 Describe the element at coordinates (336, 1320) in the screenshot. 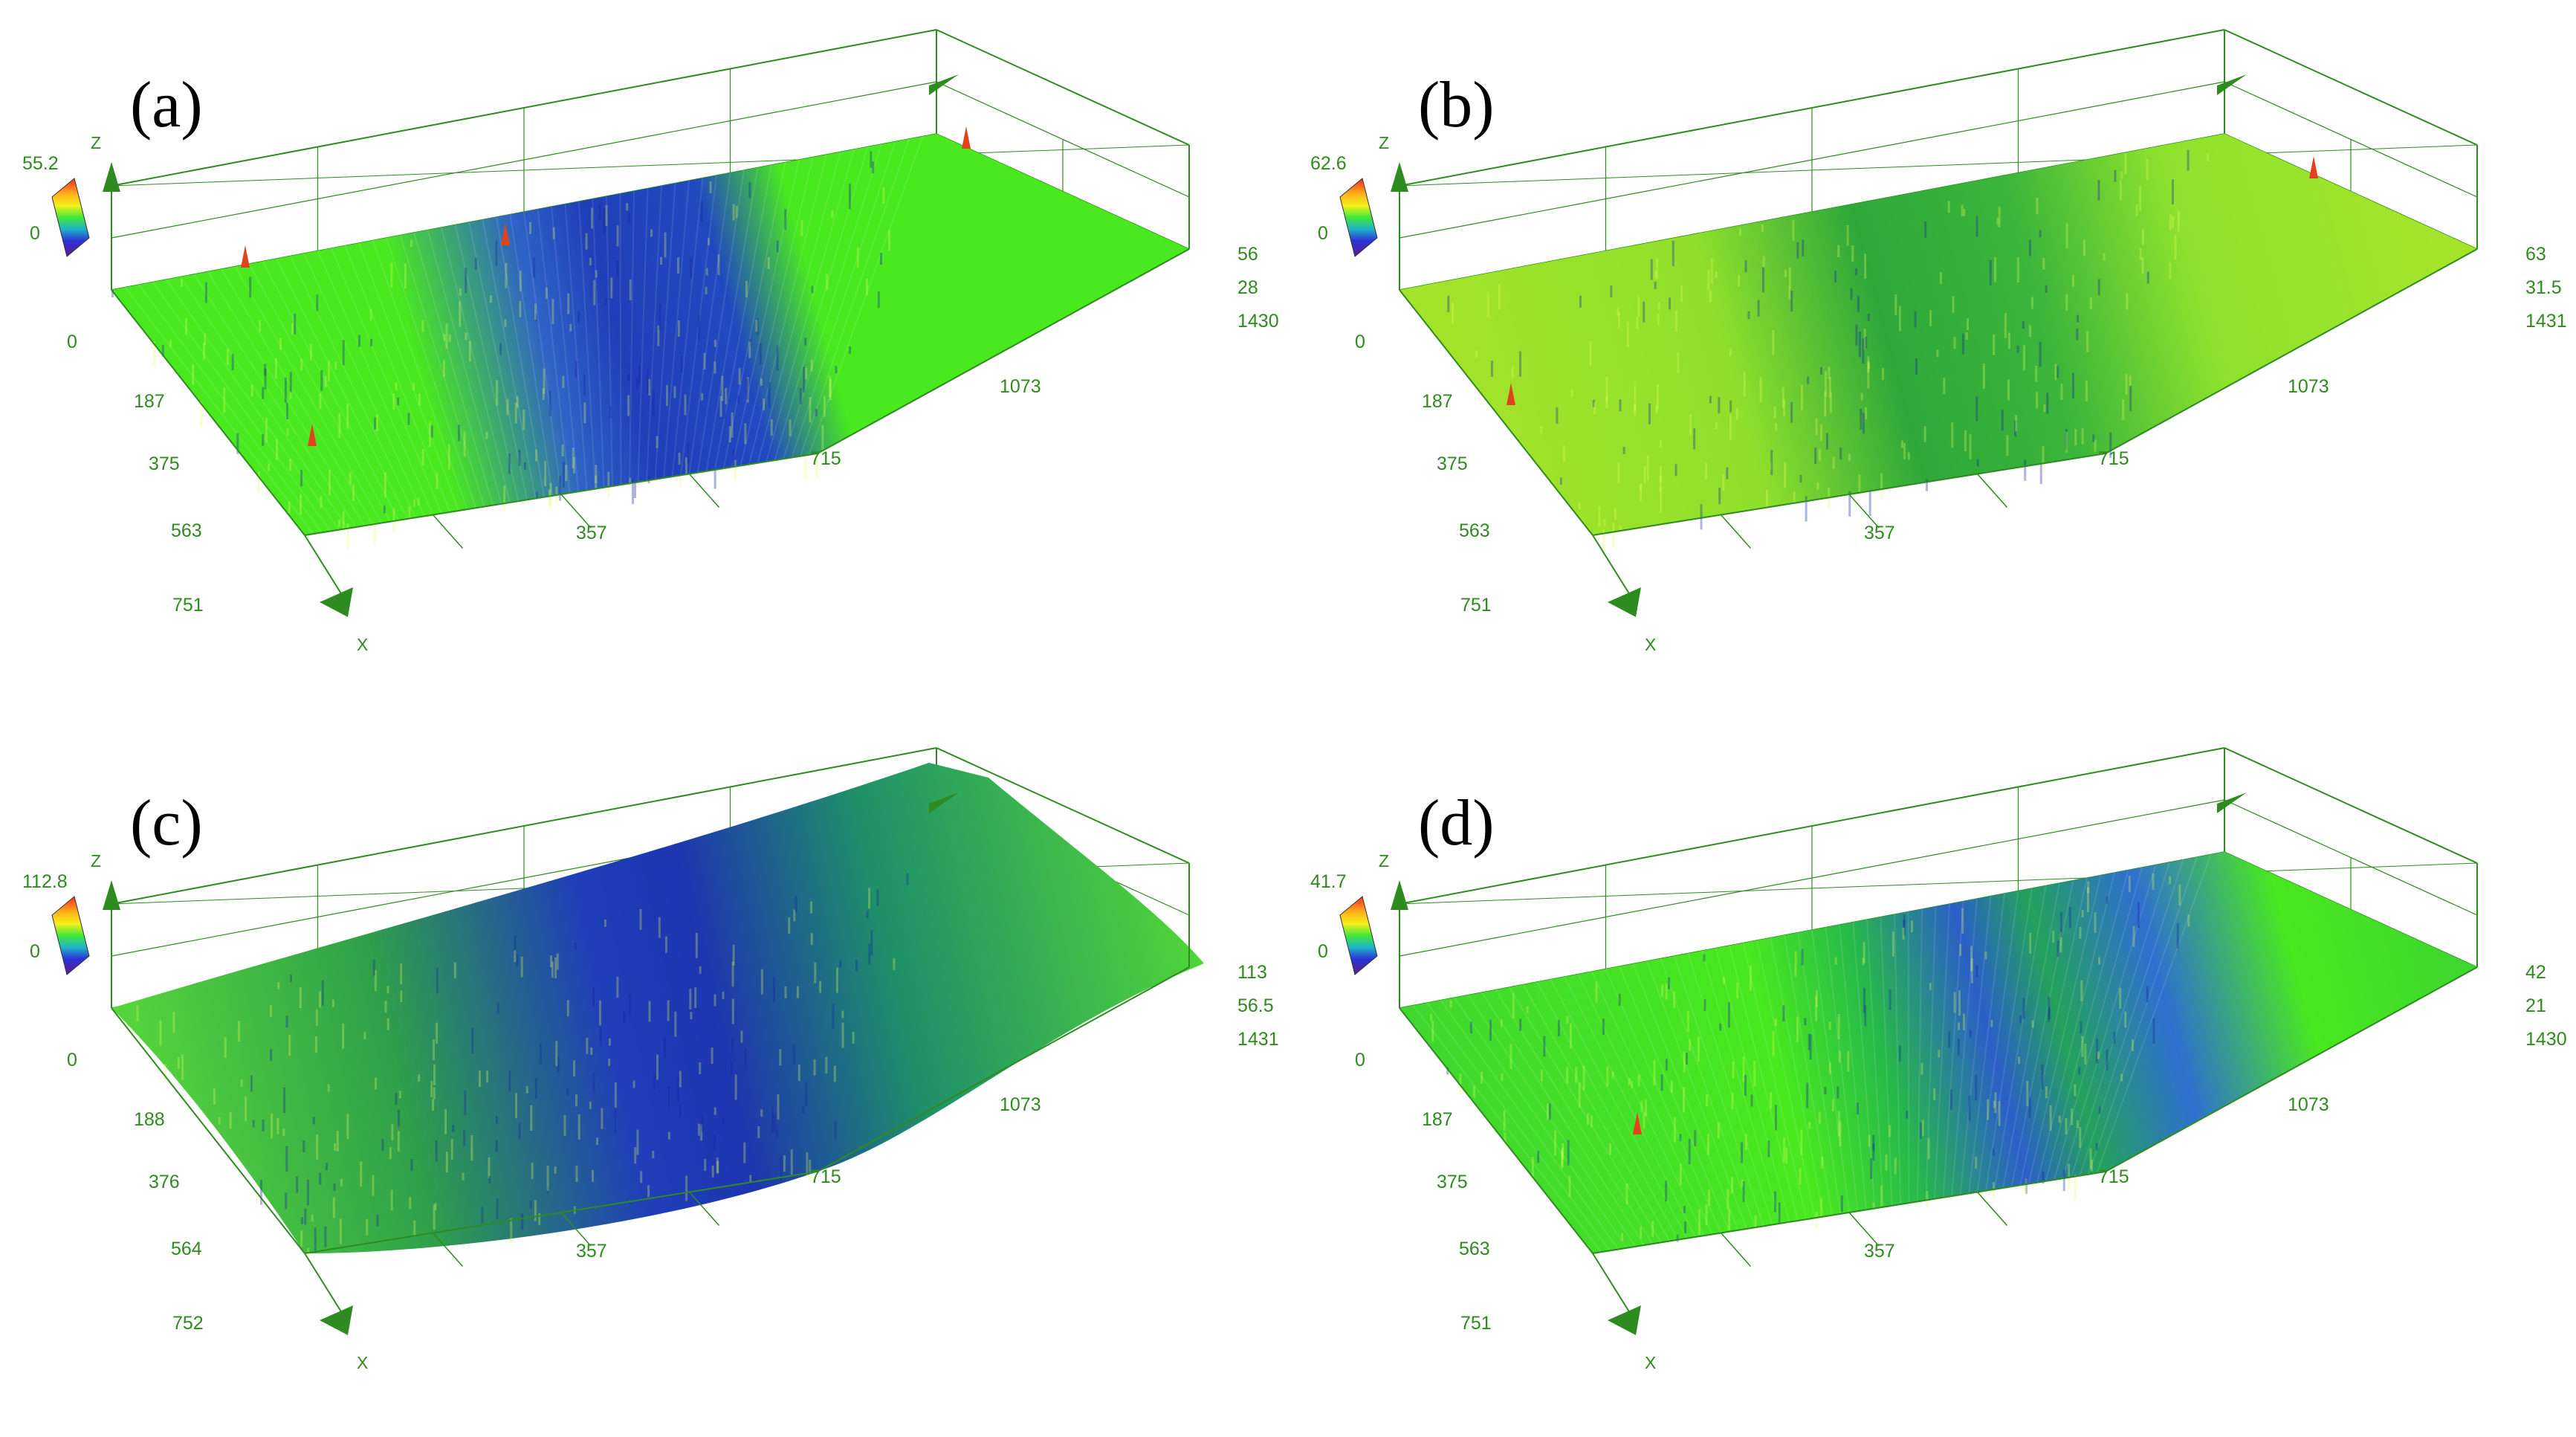

I see `x-axis-arrow-icon` at that location.